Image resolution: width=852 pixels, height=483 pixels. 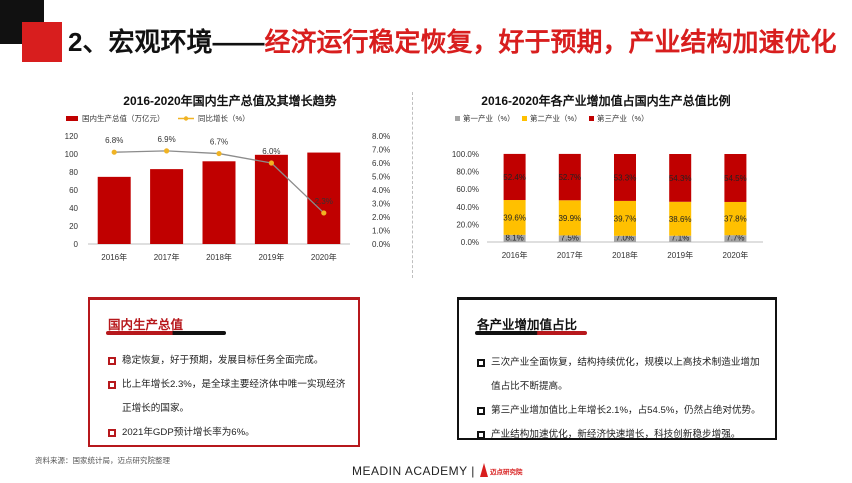 I want to click on gdp-card-underline, so click(x=166, y=333).